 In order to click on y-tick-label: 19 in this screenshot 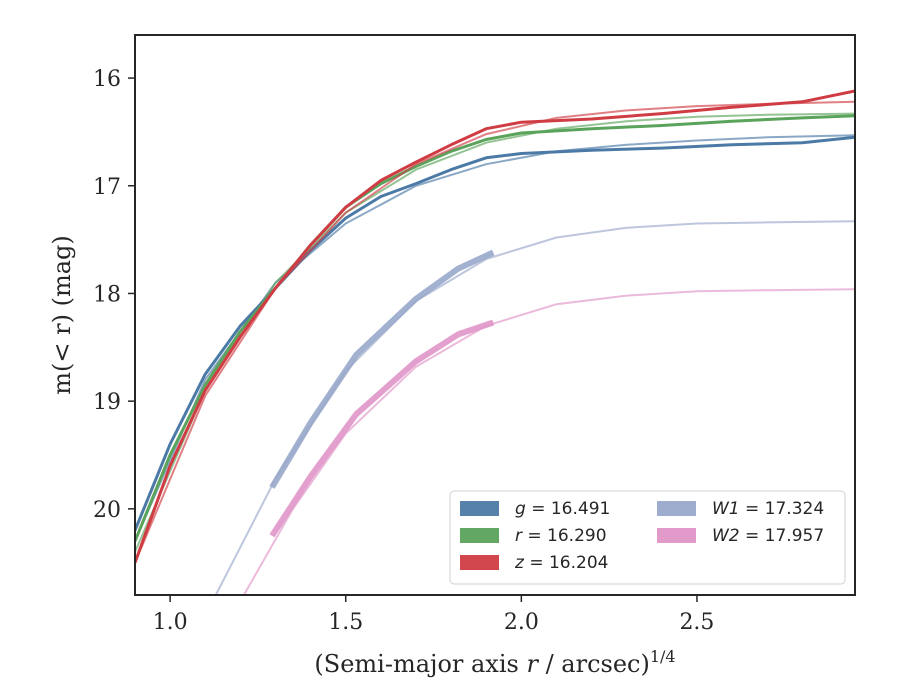, I will do `click(107, 402)`.